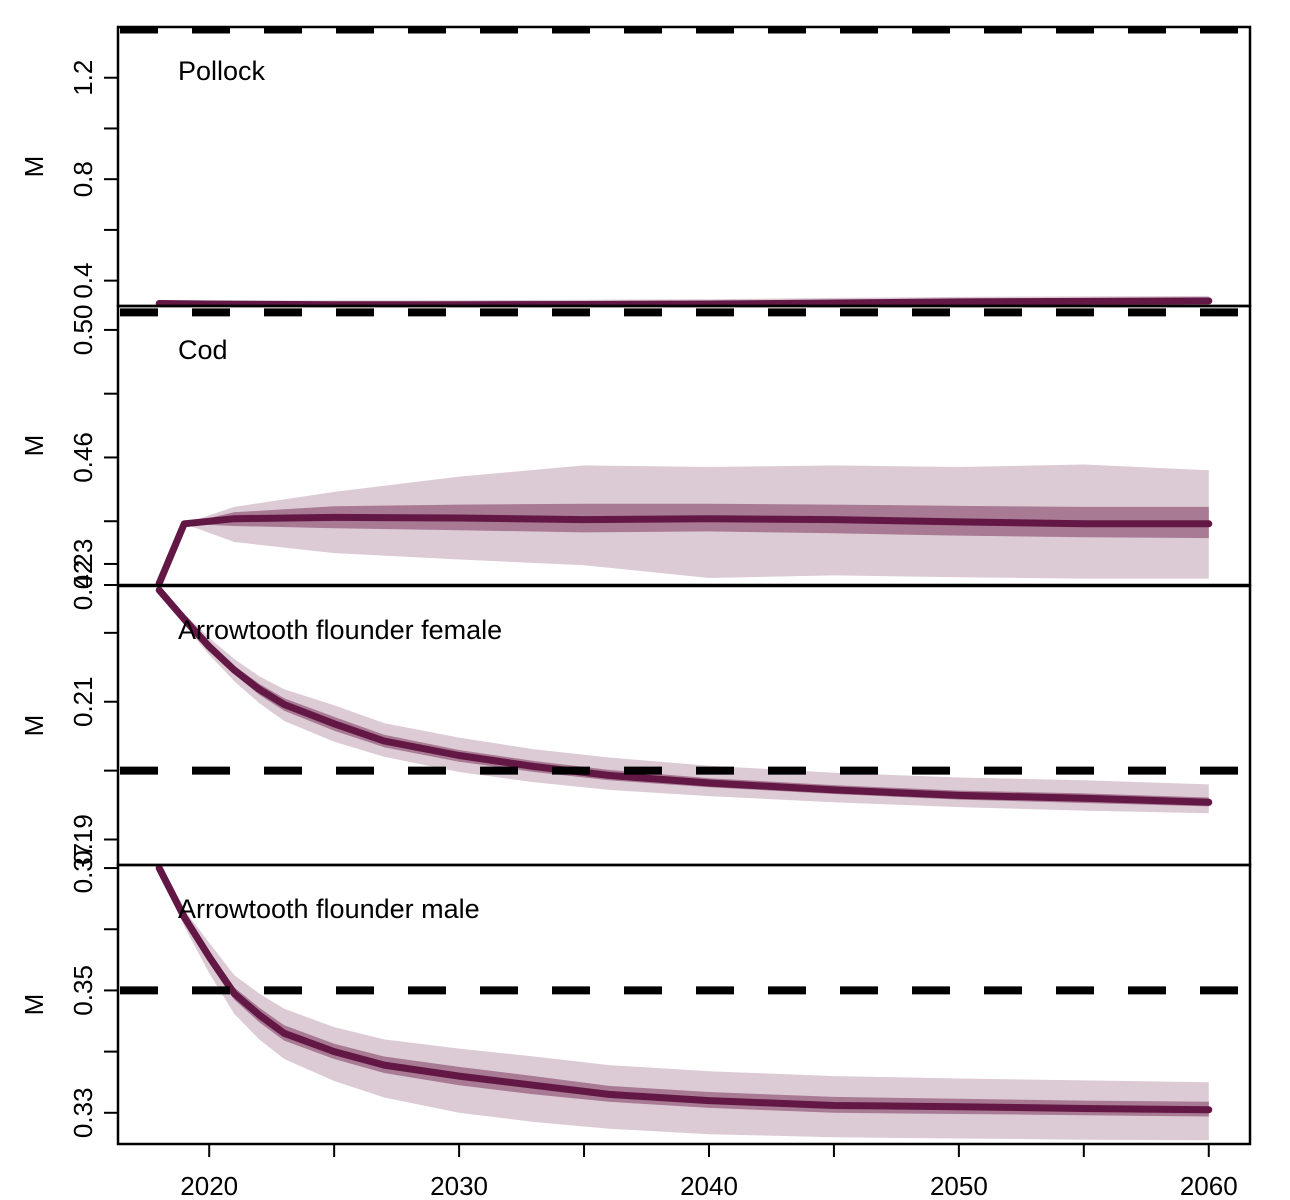 This screenshot has height=1200, width=1290. I want to click on x-tick-label: 2050, so click(959, 1185).